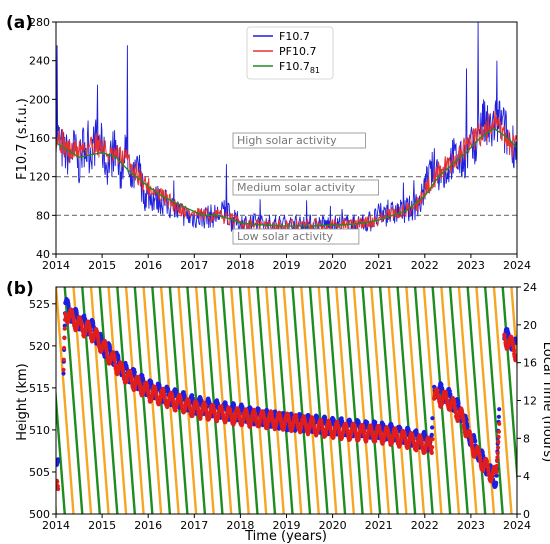  I want to click on legend-label-0: F10.7, so click(294, 36).